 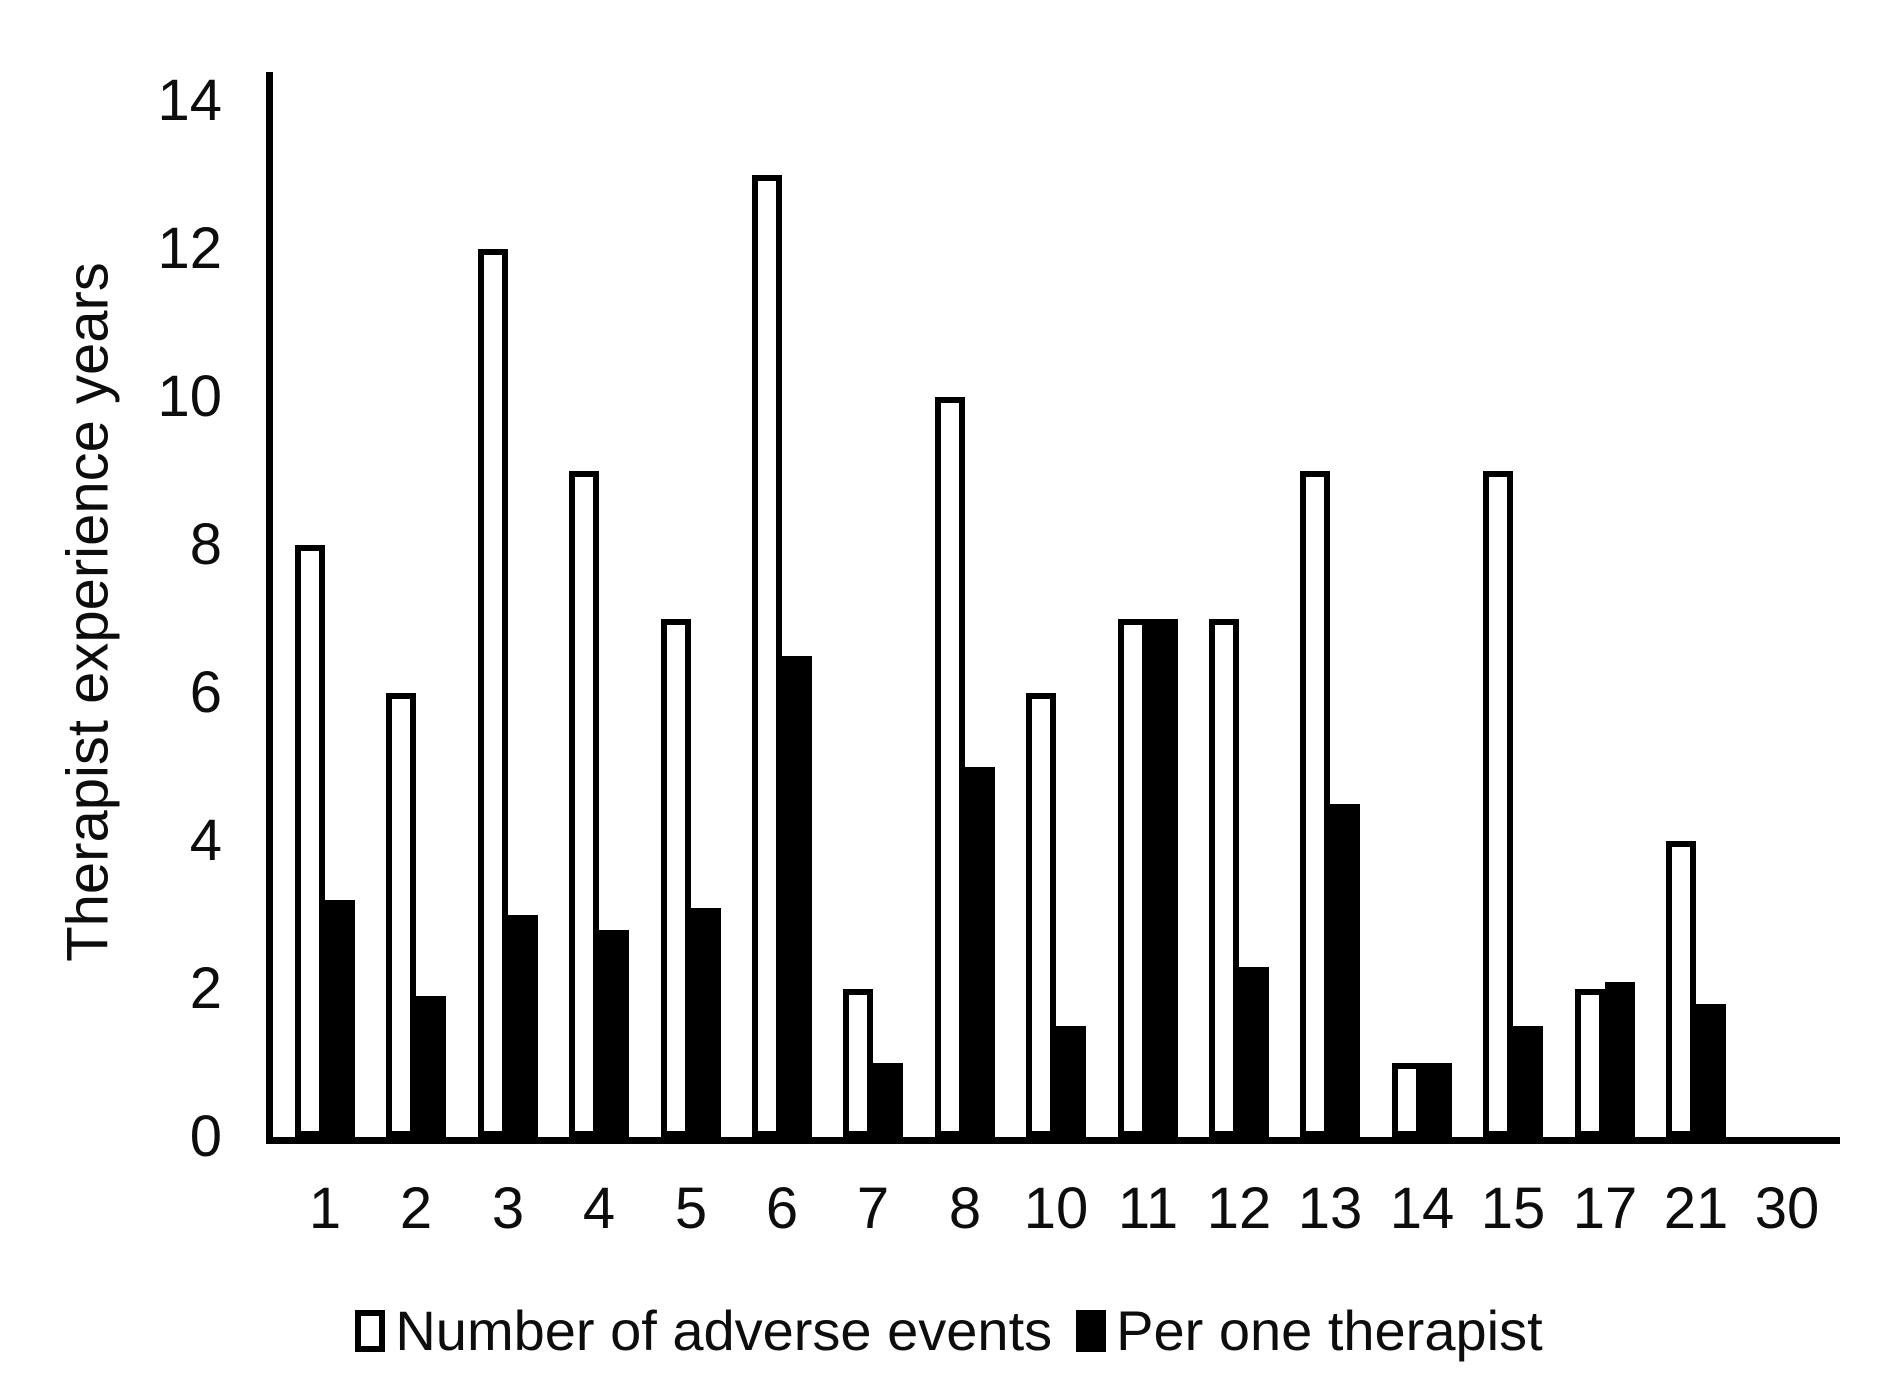 I want to click on y-tick-label: 6, so click(x=205, y=692).